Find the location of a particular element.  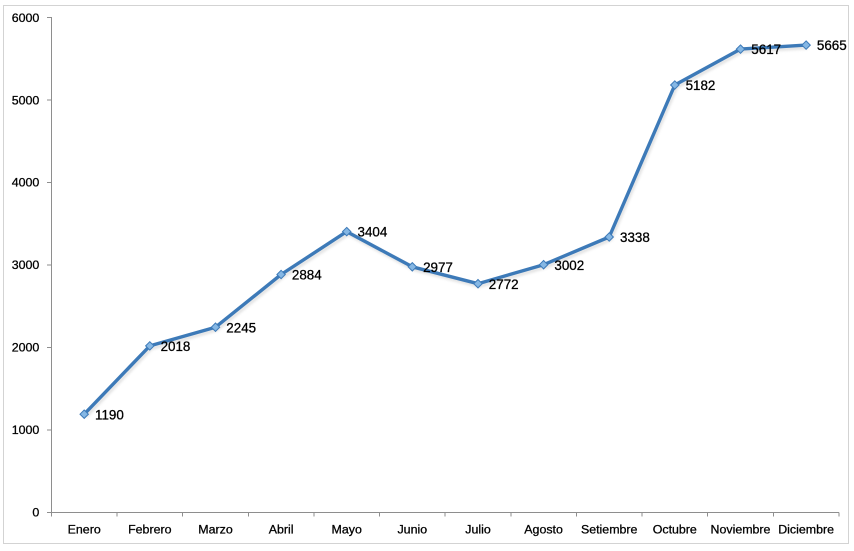

svg-text: 5000 is located at coordinates (26, 100).